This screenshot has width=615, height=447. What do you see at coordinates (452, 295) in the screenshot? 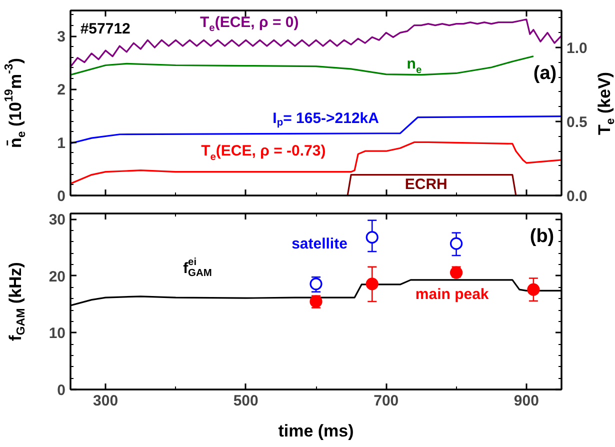
I see `series-label: main peak` at bounding box center [452, 295].